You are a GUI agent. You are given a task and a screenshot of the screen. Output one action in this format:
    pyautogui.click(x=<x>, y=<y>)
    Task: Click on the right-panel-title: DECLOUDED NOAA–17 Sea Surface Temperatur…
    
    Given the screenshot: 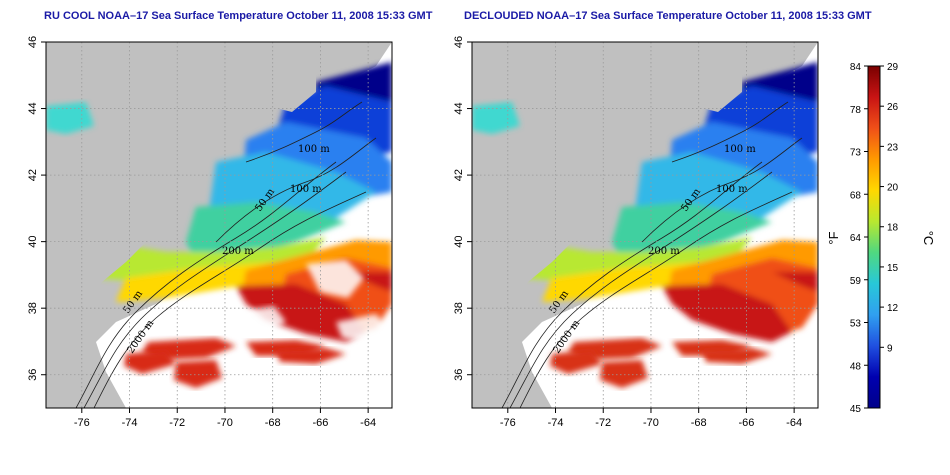 What is the action you would take?
    pyautogui.click(x=668, y=16)
    